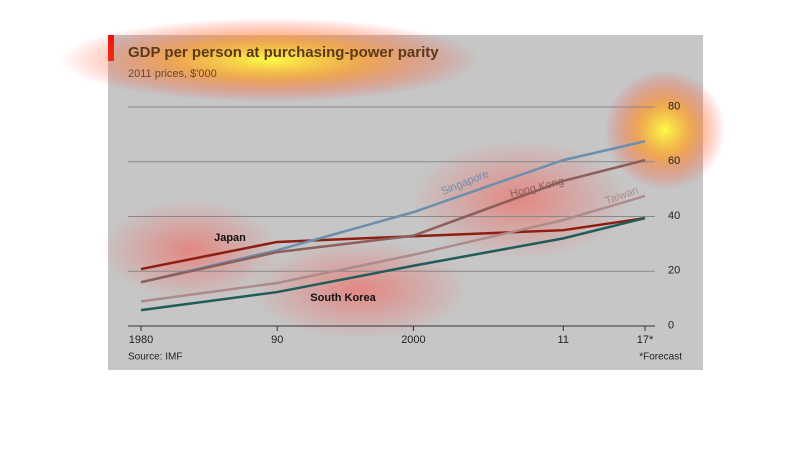 This screenshot has width=810, height=464. Describe the element at coordinates (343, 298) in the screenshot. I see `series-label: South Korea` at that location.